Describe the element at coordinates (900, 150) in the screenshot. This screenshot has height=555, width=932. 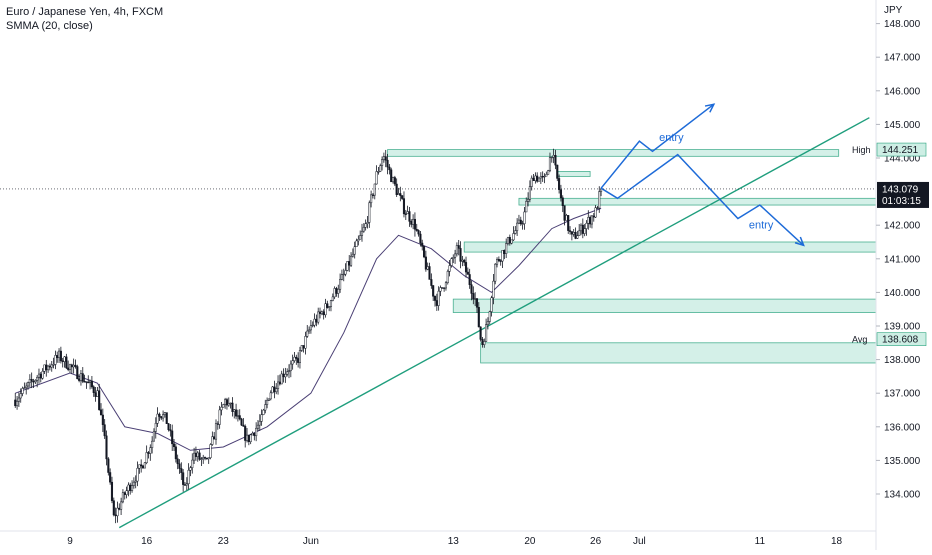
I see `level-value-0: 144.251` at that location.